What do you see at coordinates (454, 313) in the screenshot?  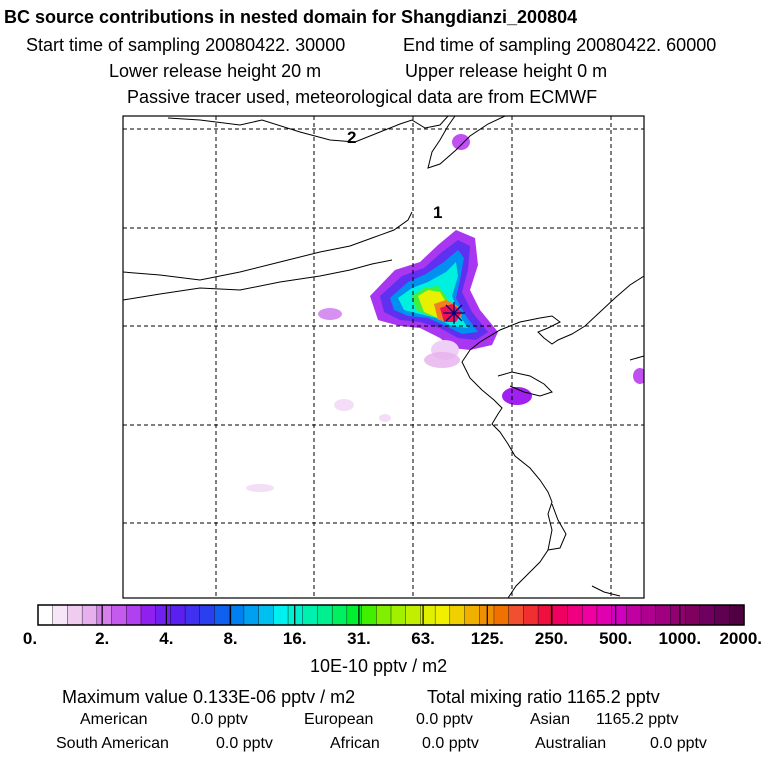 I see `receptor-marker` at bounding box center [454, 313].